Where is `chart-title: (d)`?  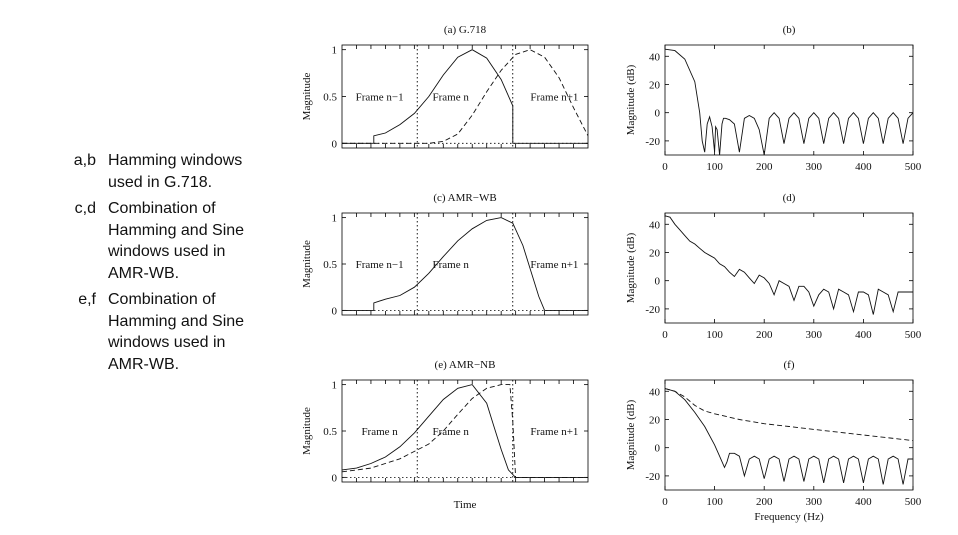 chart-title: (d) is located at coordinates (789, 198).